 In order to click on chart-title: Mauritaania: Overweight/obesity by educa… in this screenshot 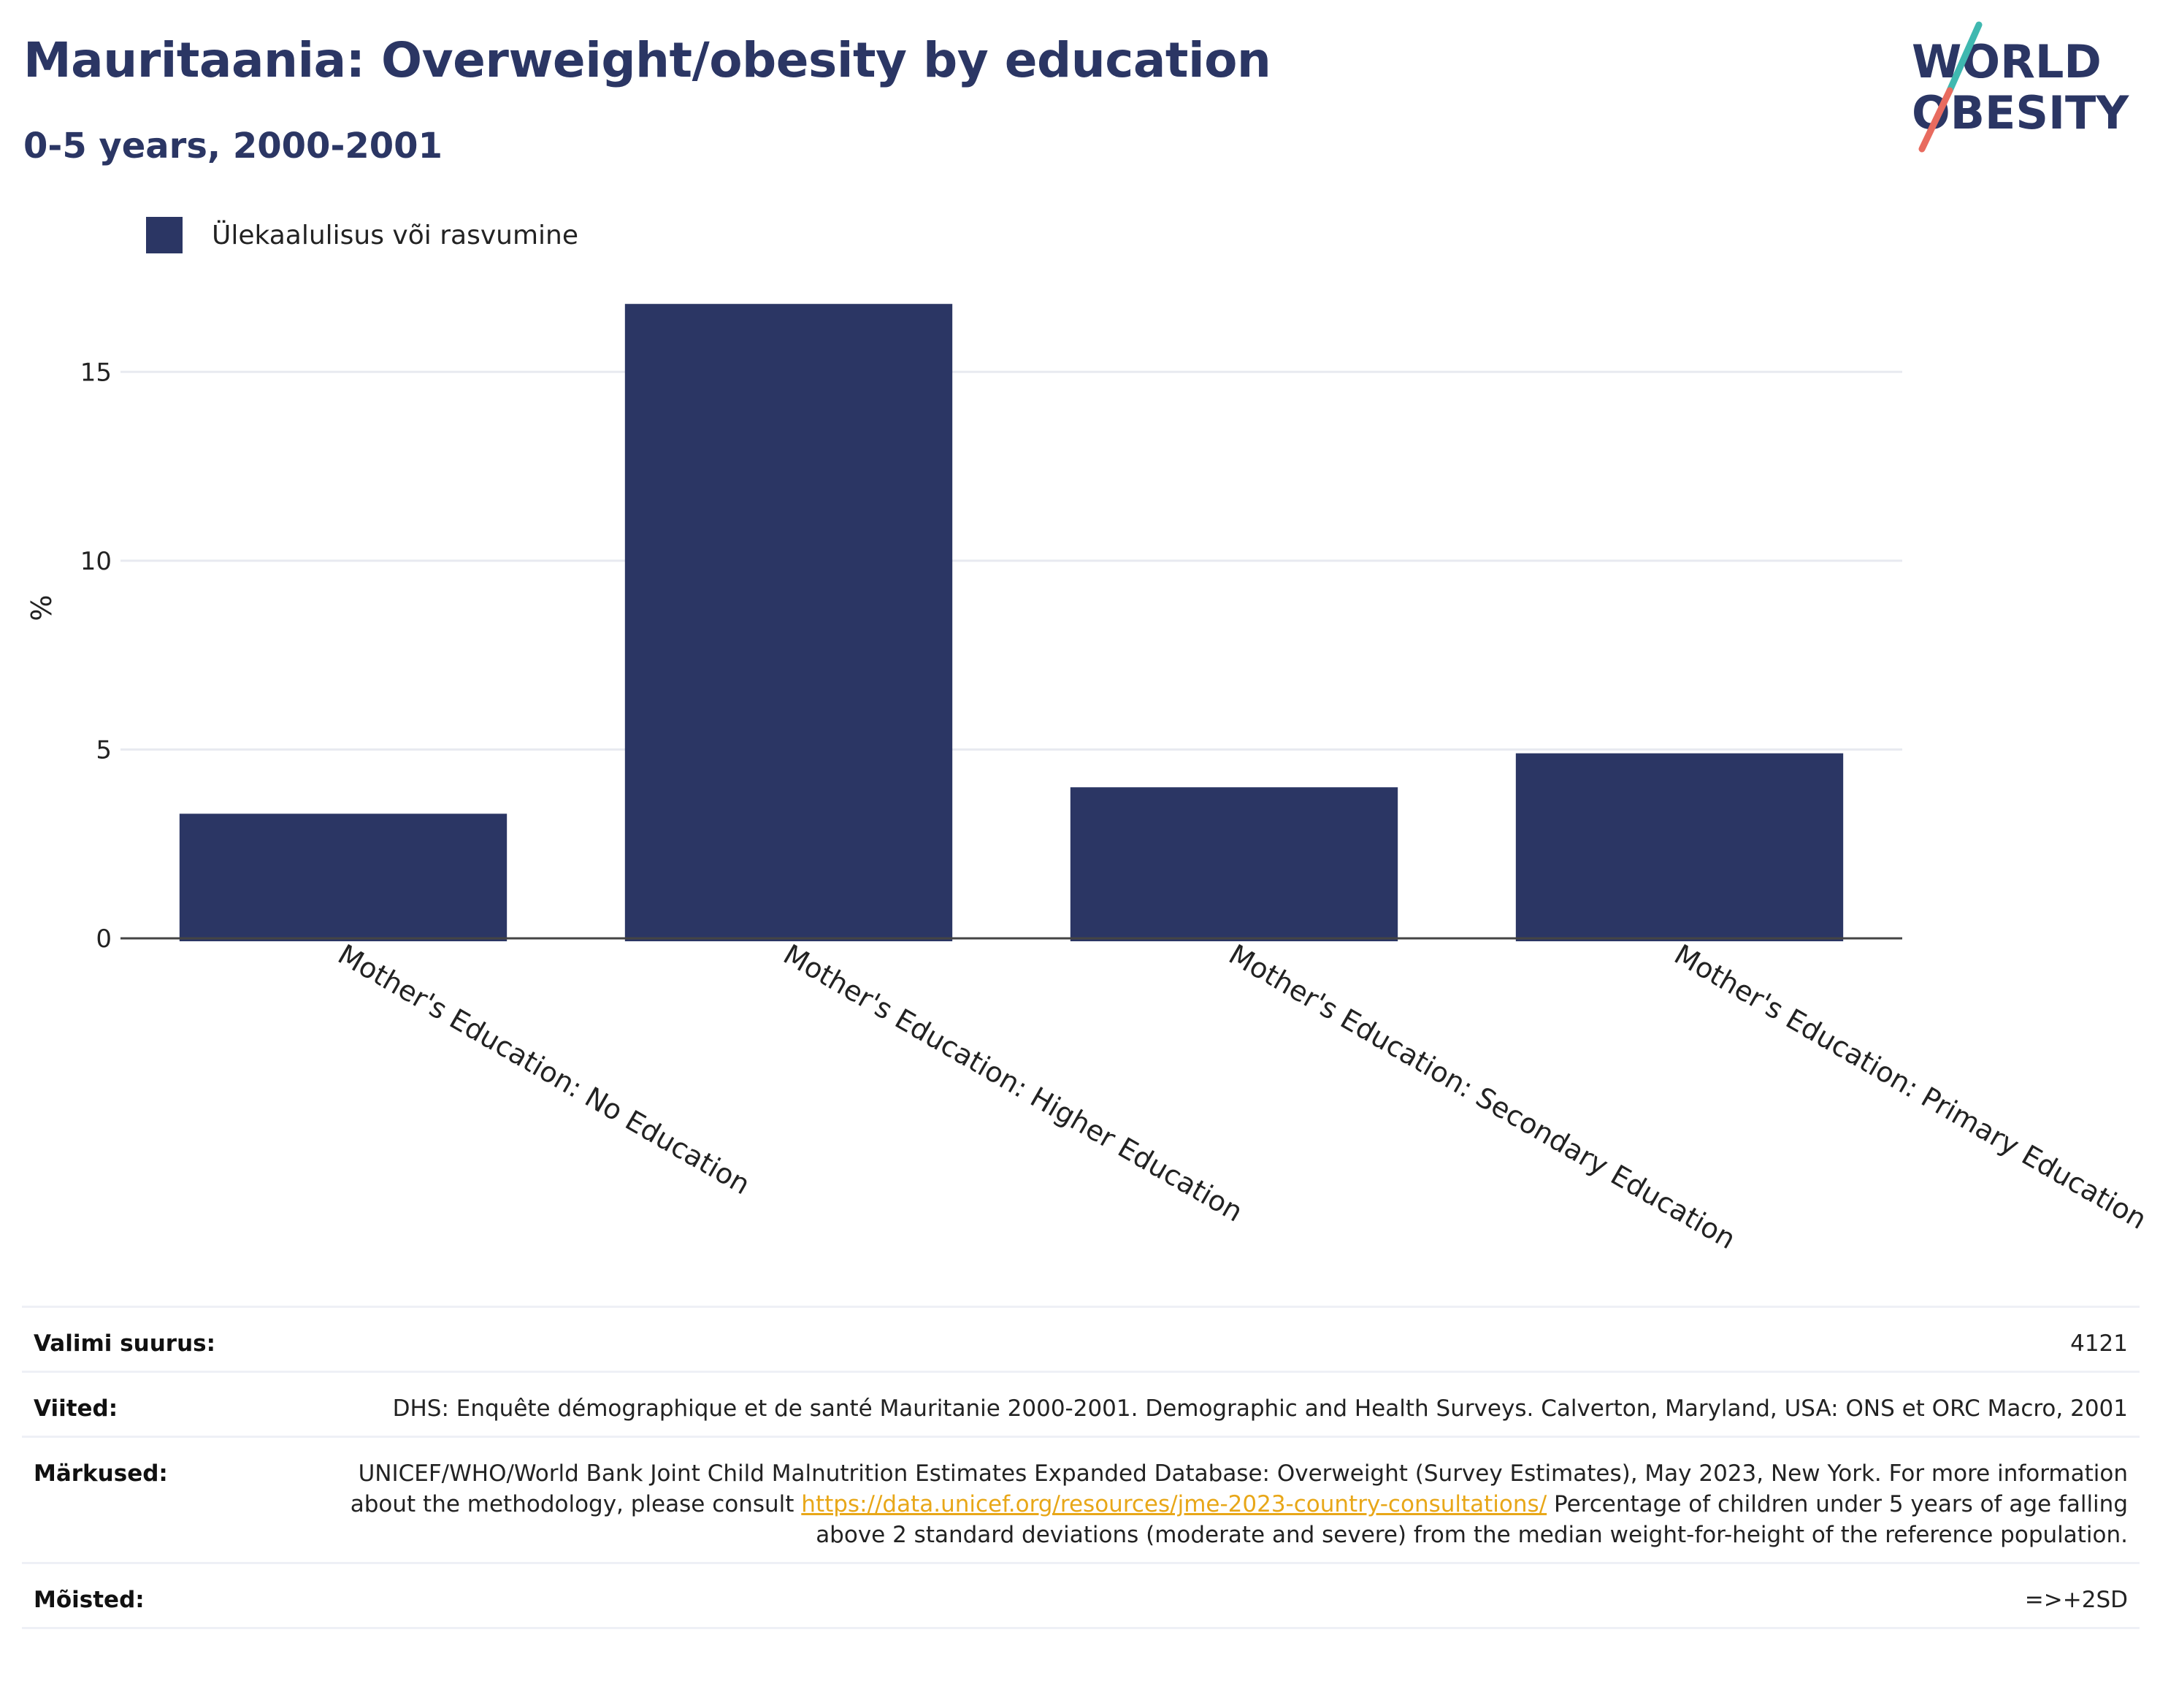, I will do `click(647, 60)`.